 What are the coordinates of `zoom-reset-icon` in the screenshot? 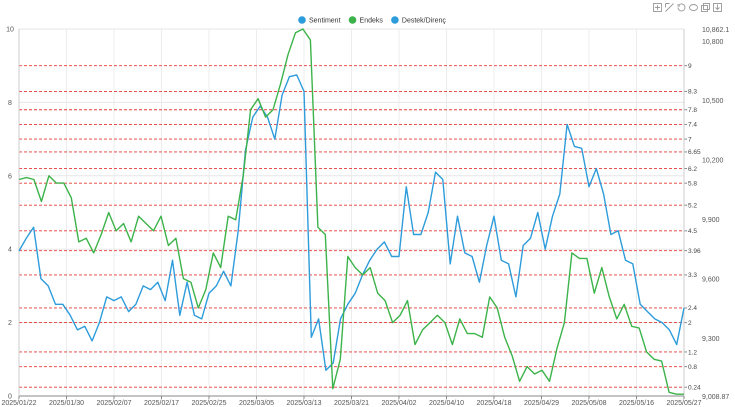 It's located at (669, 7).